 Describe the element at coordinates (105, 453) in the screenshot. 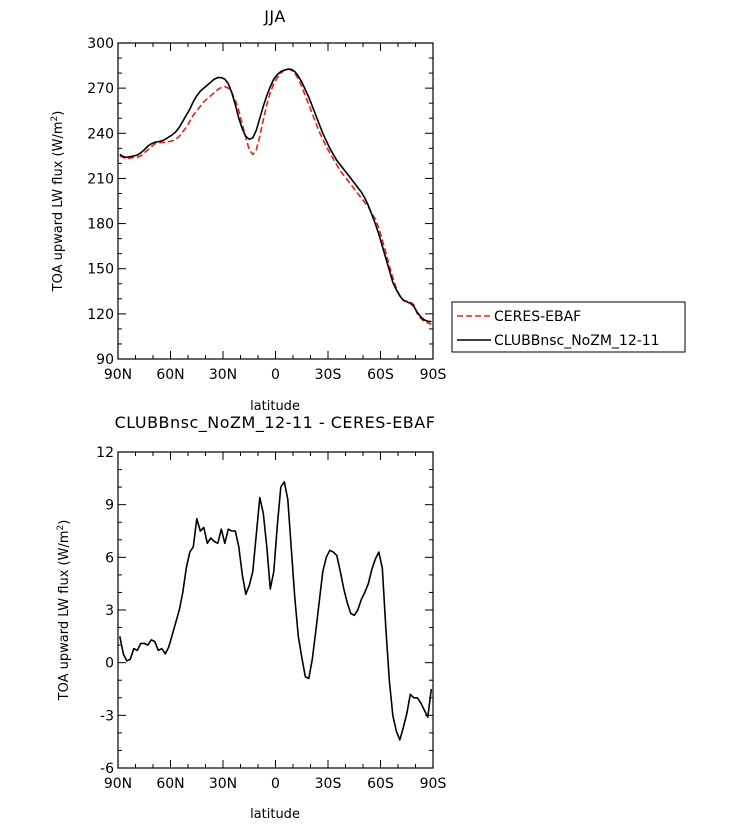

I see `y-tick-label: 12` at that location.